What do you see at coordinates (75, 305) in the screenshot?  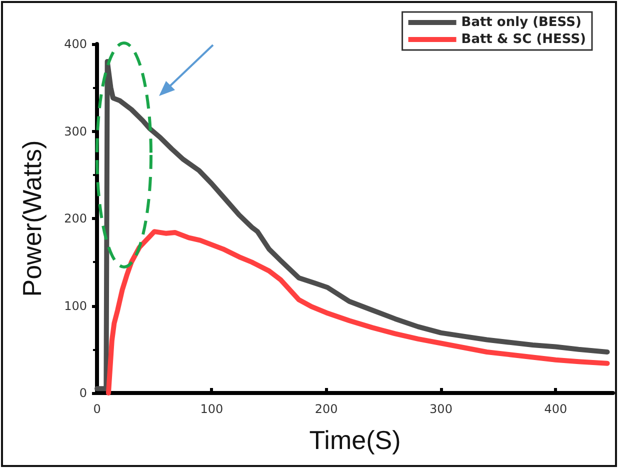 I see `y-tick-label: 100` at bounding box center [75, 305].